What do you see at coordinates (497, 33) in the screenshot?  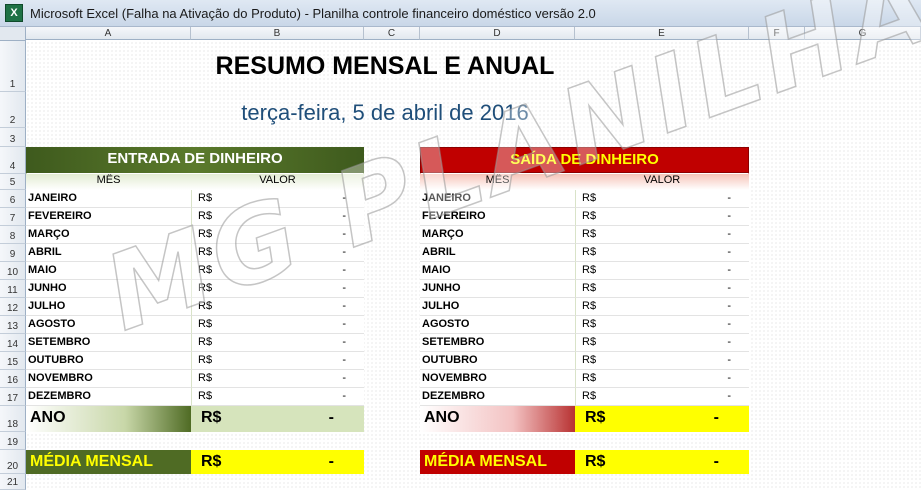 I see `column-header-d: D` at bounding box center [497, 33].